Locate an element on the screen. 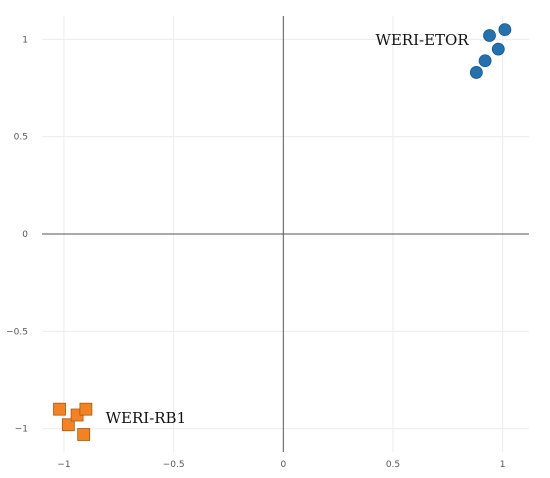 This screenshot has width=550, height=478. y-tick-label: 1 is located at coordinates (25, 40).